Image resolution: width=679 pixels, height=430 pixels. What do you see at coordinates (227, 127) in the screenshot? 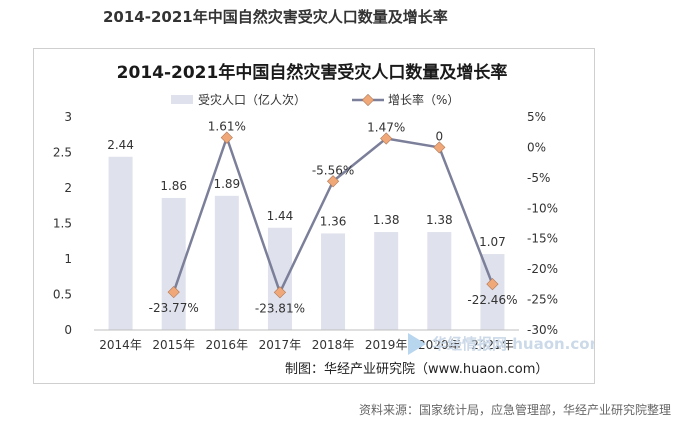
I see `growth-value-label: 1.61%` at bounding box center [227, 127].